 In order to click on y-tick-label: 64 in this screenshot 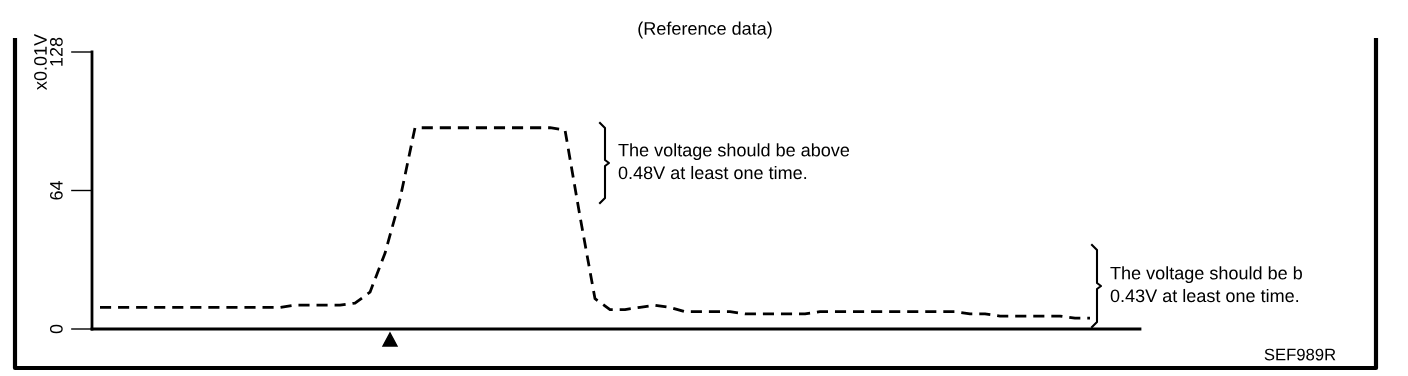, I will do `click(56, 190)`.